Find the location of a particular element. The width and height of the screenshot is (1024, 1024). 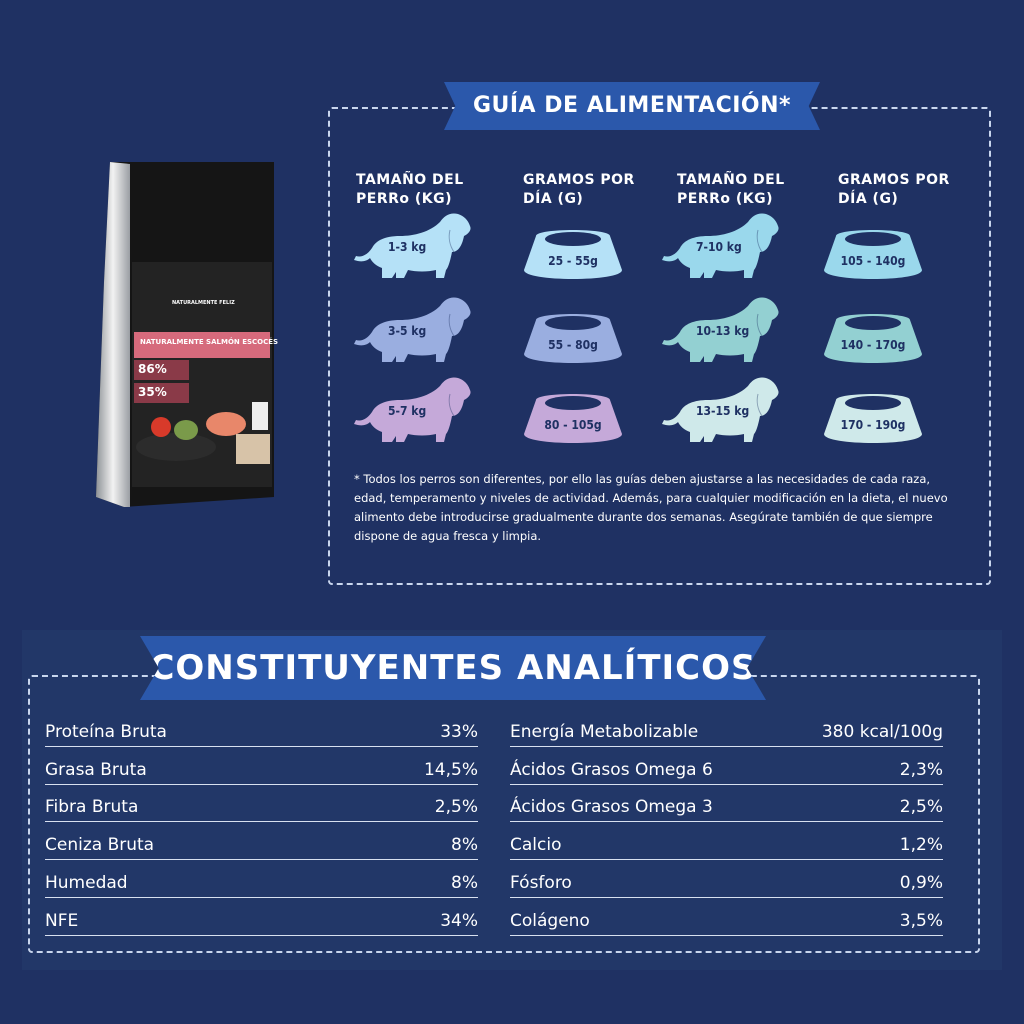

bowl-icon: 170 - 190g is located at coordinates (873, 417).